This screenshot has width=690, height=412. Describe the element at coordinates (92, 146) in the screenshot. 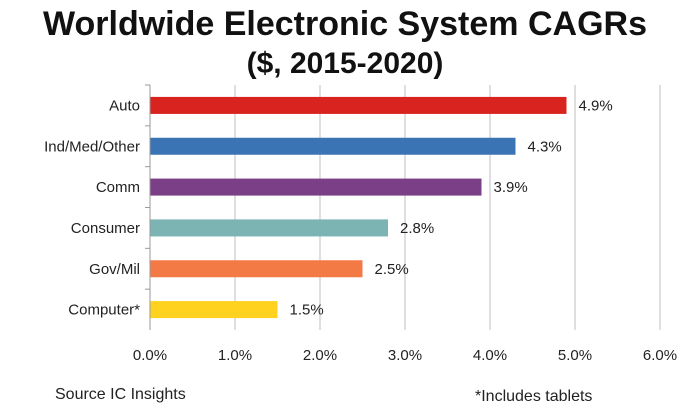

I see `category-label: Ind/Med/Other` at that location.